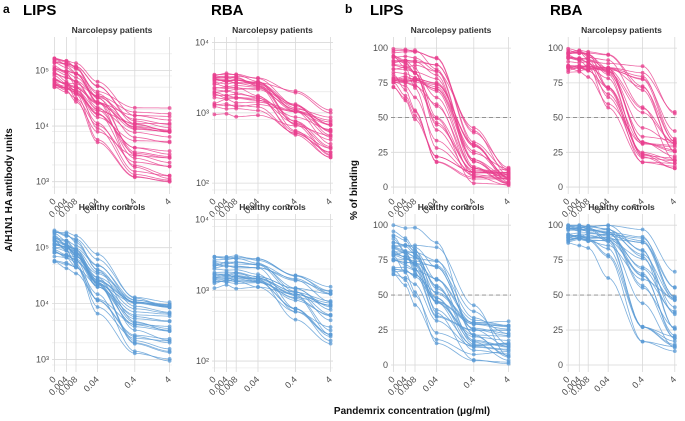 The image size is (685, 421). I want to click on x-tick-label: 4, so click(167, 201).